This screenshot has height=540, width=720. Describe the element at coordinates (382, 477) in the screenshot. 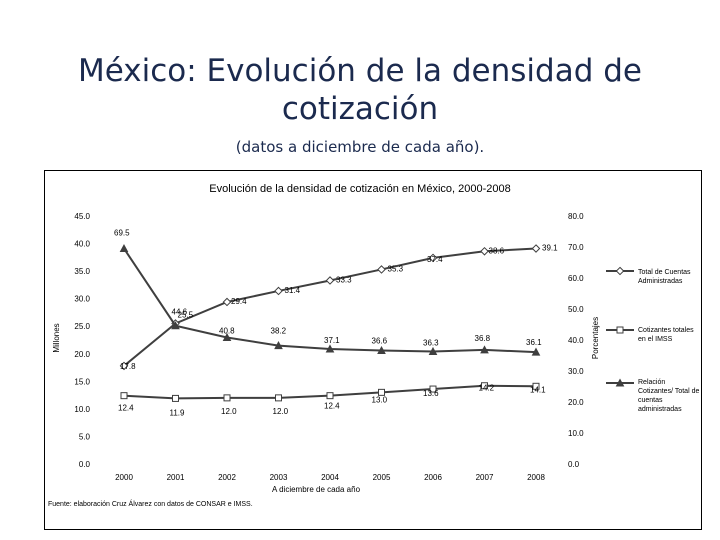

I see `x-tick-label: 2005` at that location.